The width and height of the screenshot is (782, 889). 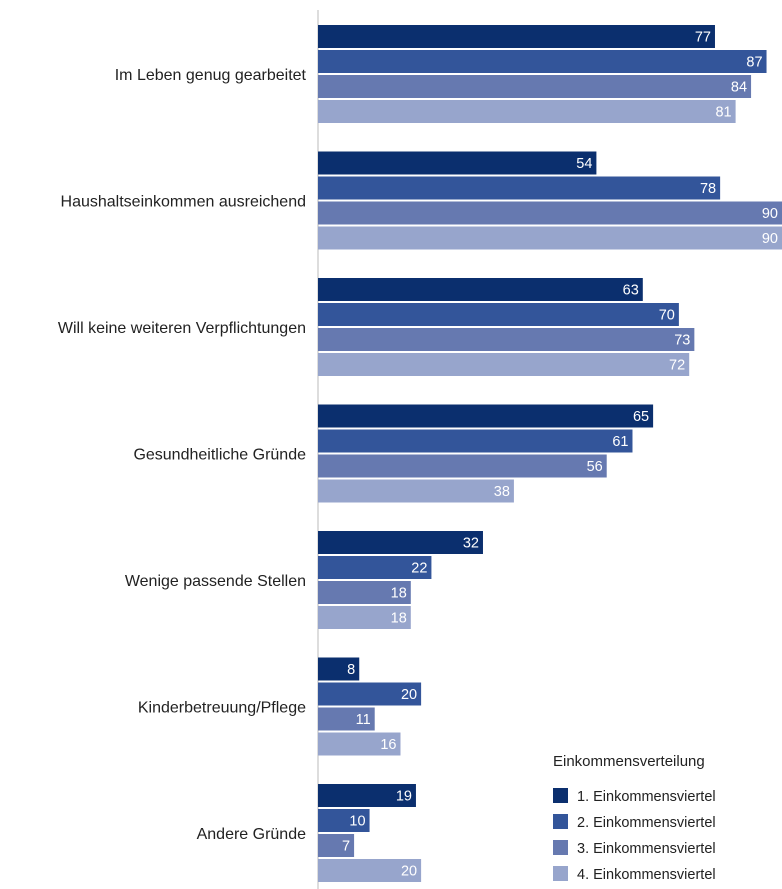 I want to click on bar-value-label: 87, so click(x=754, y=63).